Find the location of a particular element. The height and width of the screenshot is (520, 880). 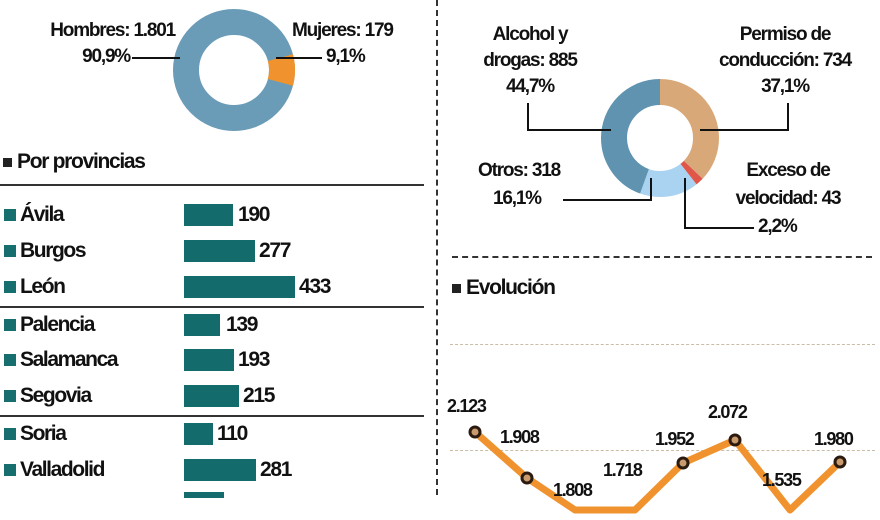

section-divider is located at coordinates (662, 257).